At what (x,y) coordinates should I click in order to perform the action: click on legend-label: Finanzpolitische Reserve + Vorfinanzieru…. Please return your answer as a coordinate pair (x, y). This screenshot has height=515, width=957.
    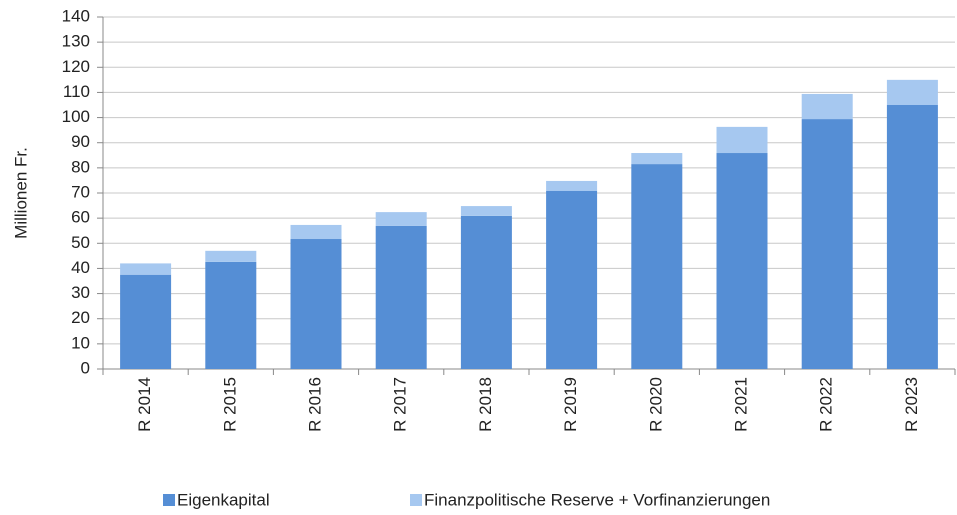
    Looking at the image, I should click on (597, 499).